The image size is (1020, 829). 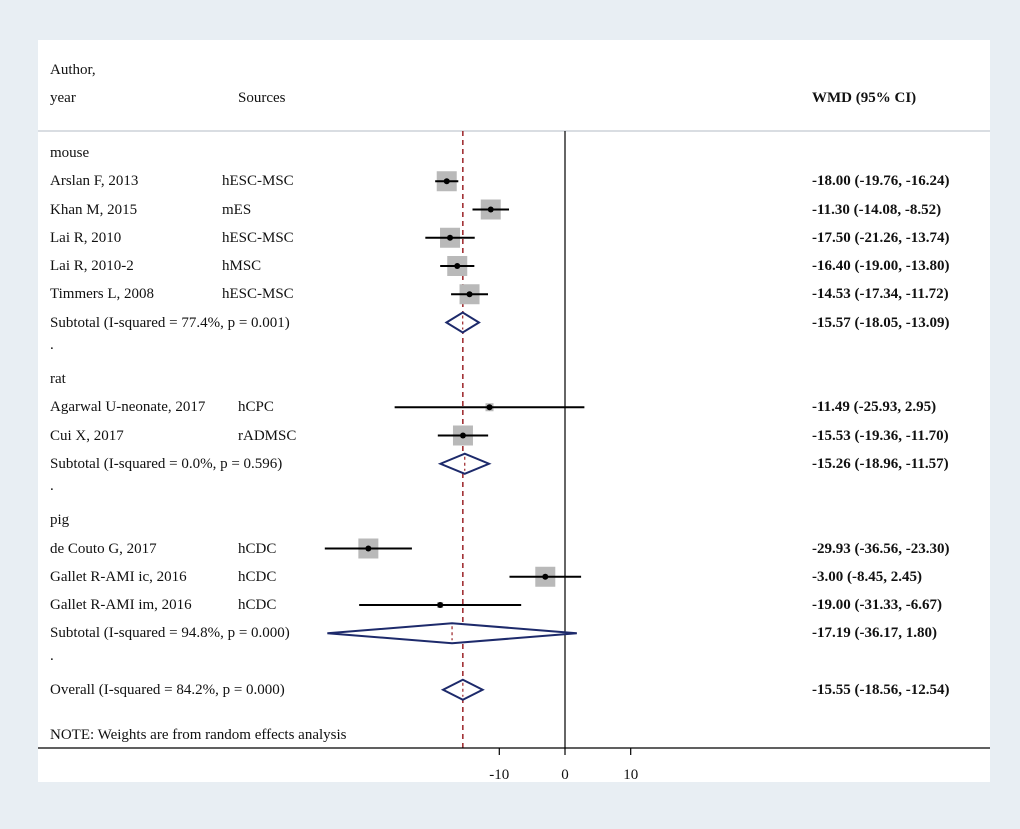 What do you see at coordinates (881, 181) in the screenshot?
I see `study-wmd: -18.00 (-19.76, -16.24)` at bounding box center [881, 181].